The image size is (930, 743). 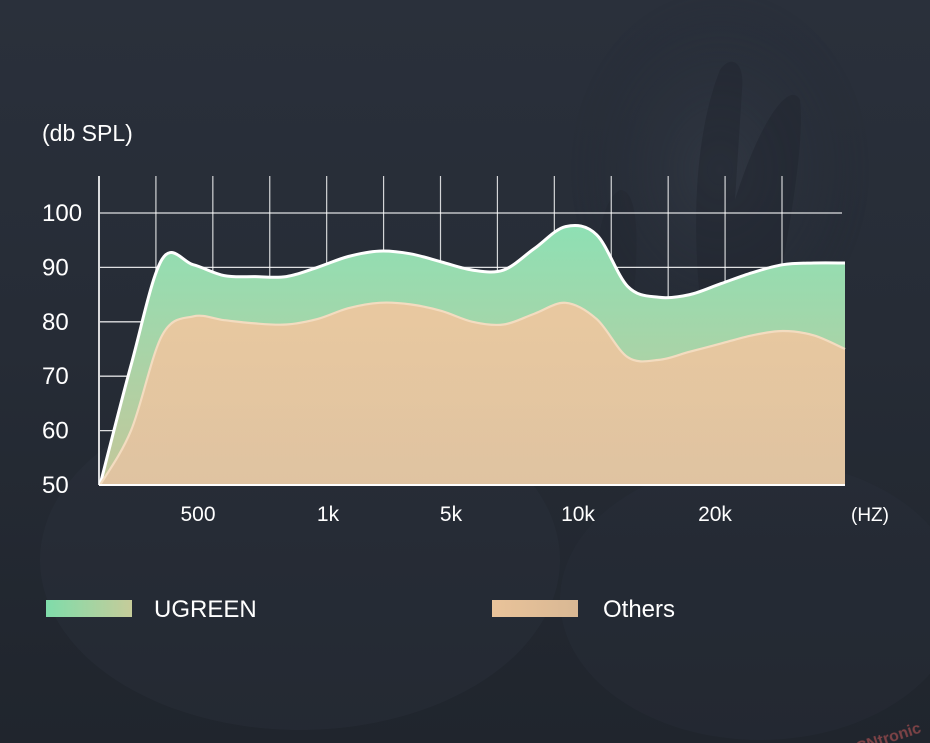 What do you see at coordinates (55, 431) in the screenshot?
I see `y-tick-label: 60` at bounding box center [55, 431].